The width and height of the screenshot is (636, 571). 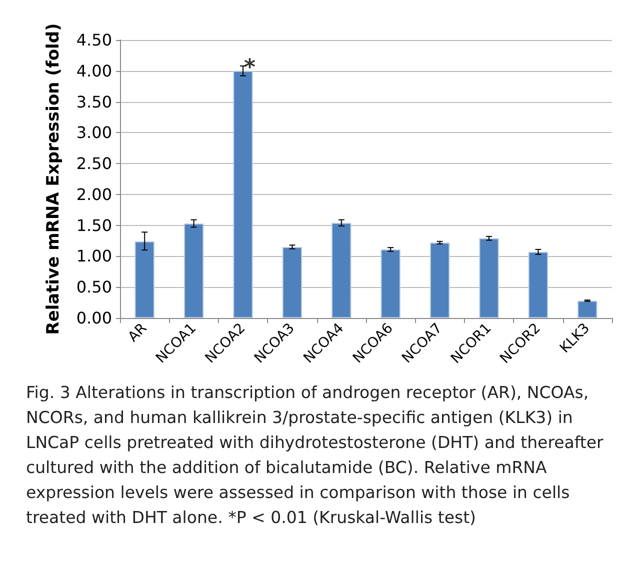 What do you see at coordinates (94, 318) in the screenshot?
I see `y-tick-label: 0.00` at bounding box center [94, 318].